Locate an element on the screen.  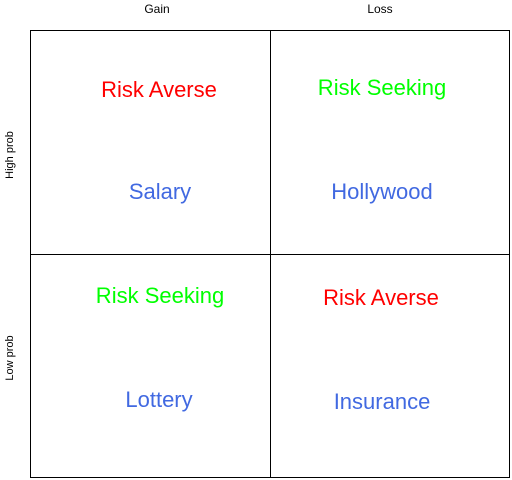
cell-loss-high-example: Hollywood is located at coordinates (382, 191).